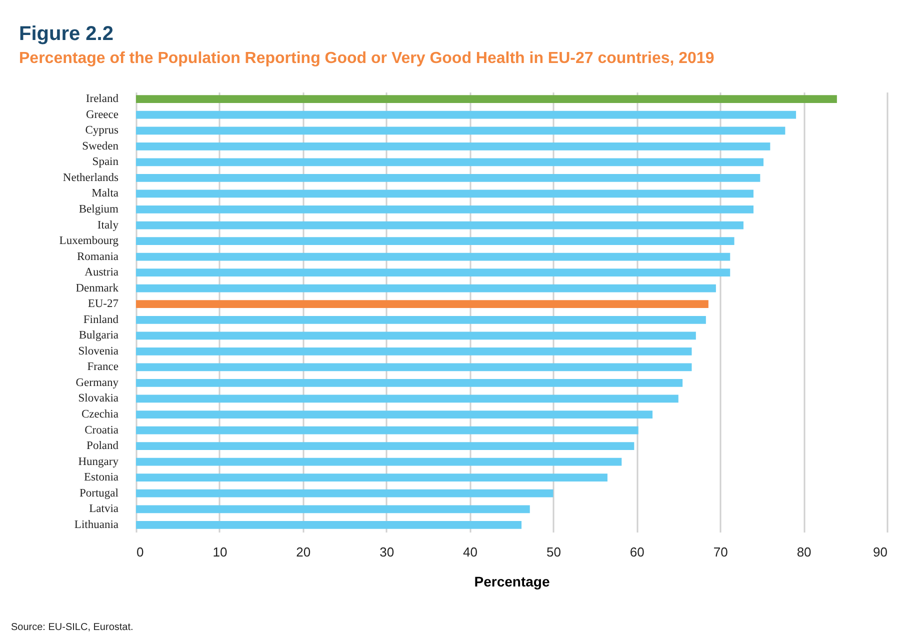  I want to click on y-tick-label: Croatia, so click(101, 430).